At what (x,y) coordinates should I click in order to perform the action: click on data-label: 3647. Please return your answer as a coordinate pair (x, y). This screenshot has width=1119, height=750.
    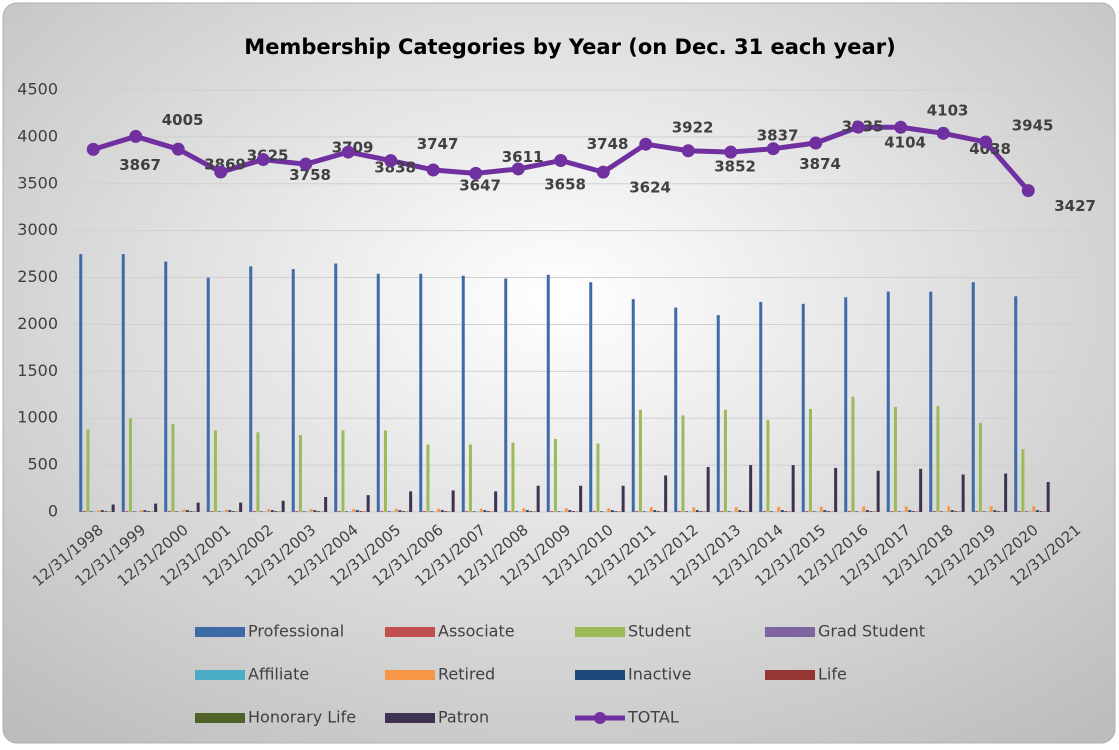
    Looking at the image, I should click on (480, 185).